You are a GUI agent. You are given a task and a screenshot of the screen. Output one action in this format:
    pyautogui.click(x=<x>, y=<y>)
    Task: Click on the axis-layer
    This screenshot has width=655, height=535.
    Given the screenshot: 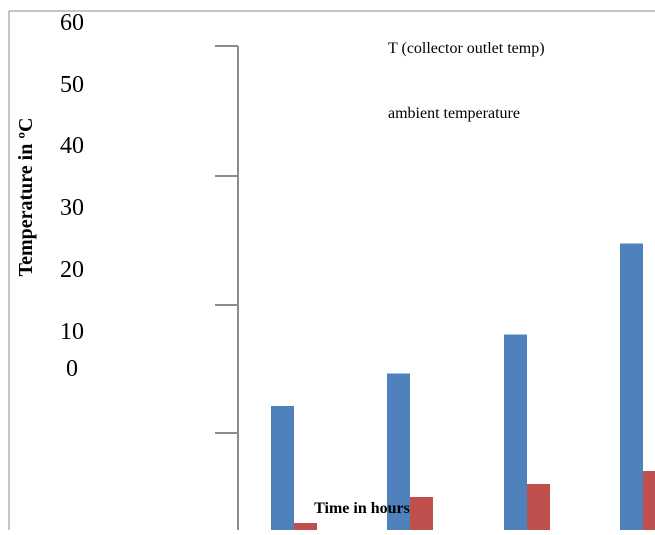 What is the action you would take?
    pyautogui.click(x=227, y=287)
    